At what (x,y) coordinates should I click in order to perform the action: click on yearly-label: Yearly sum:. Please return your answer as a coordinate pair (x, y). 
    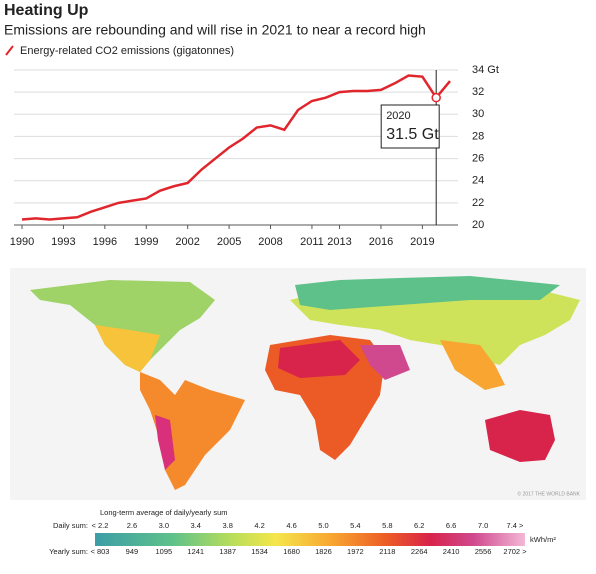
    Looking at the image, I should click on (68, 551).